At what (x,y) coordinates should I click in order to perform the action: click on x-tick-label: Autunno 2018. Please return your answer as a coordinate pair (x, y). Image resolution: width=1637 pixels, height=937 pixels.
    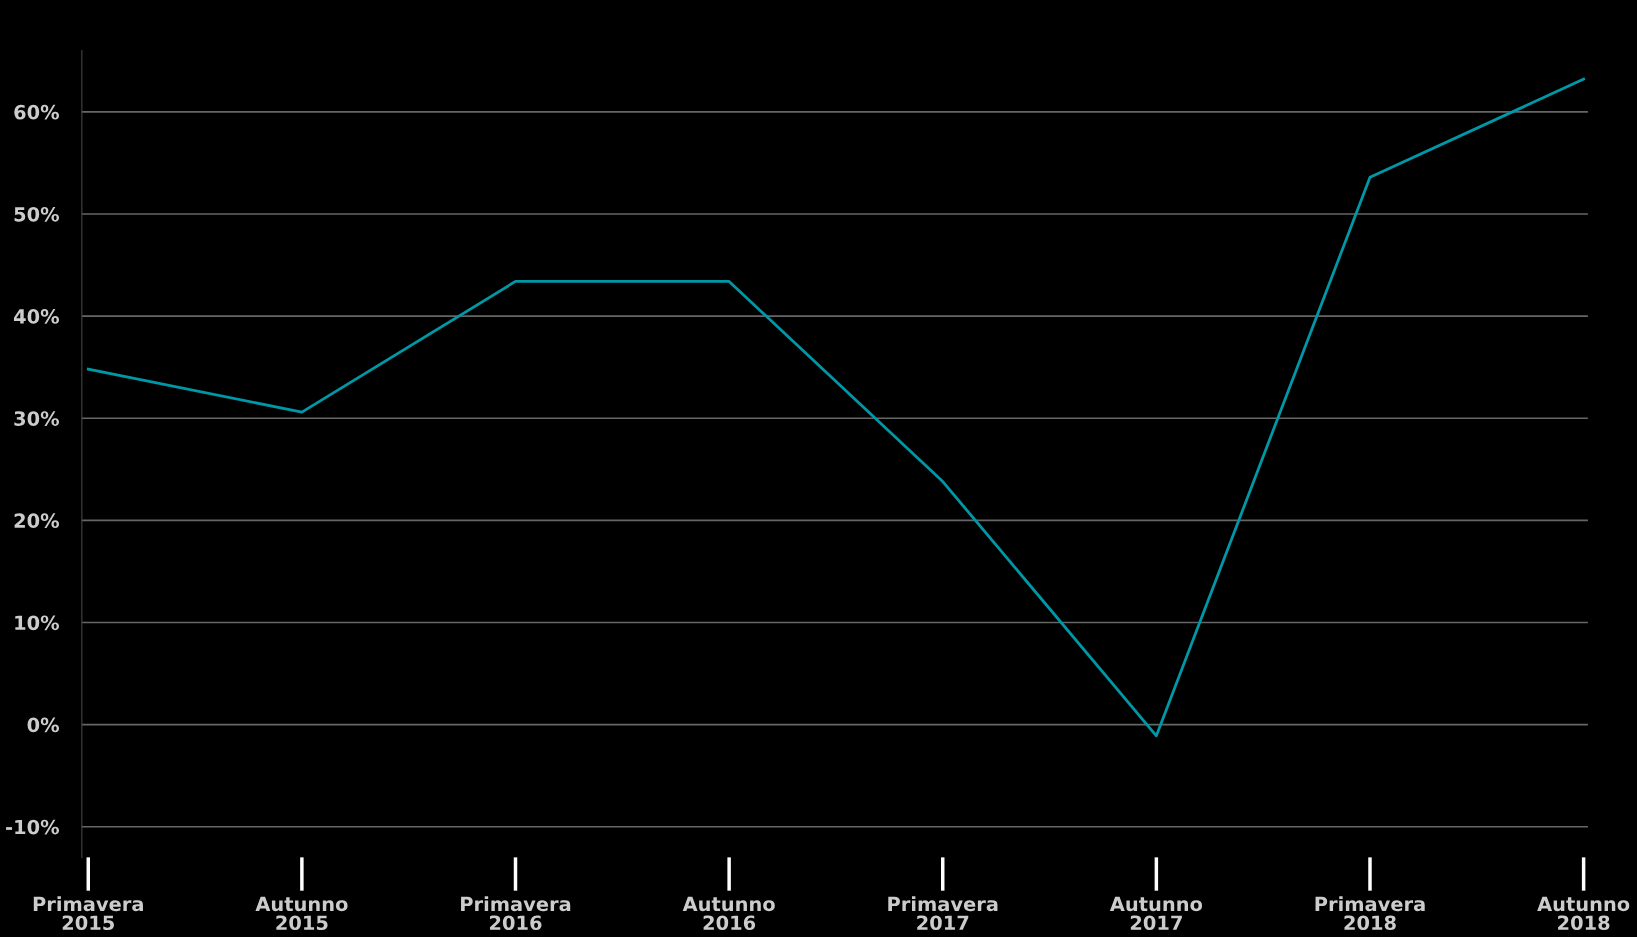
    Looking at the image, I should click on (1583, 913).